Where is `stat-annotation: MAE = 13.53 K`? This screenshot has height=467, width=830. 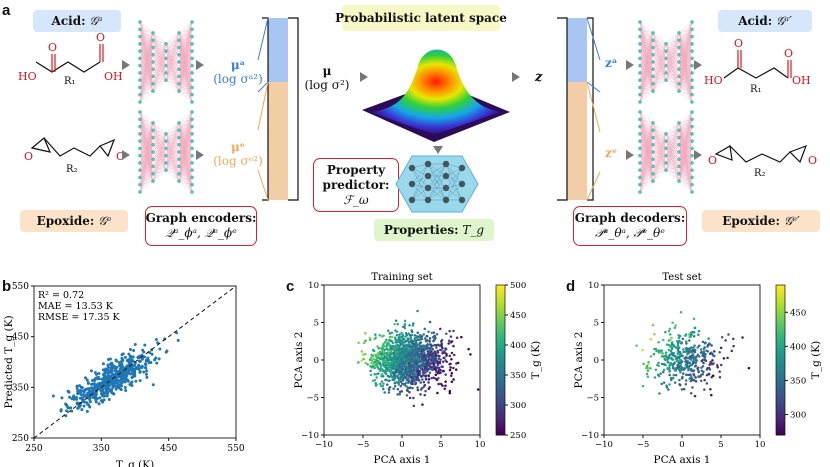 stat-annotation: MAE = 13.53 K is located at coordinates (76, 306).